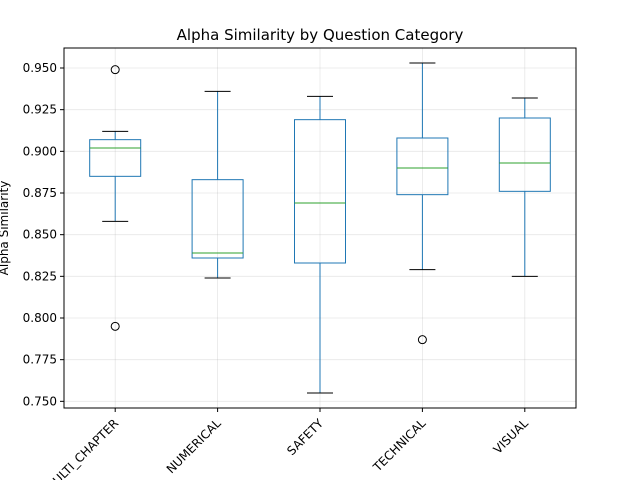 The height and width of the screenshot is (480, 640). I want to click on y-tick-label: 0.800, so click(40, 318).